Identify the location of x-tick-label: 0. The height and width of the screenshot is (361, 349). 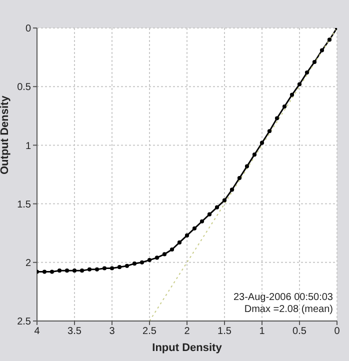
(337, 332).